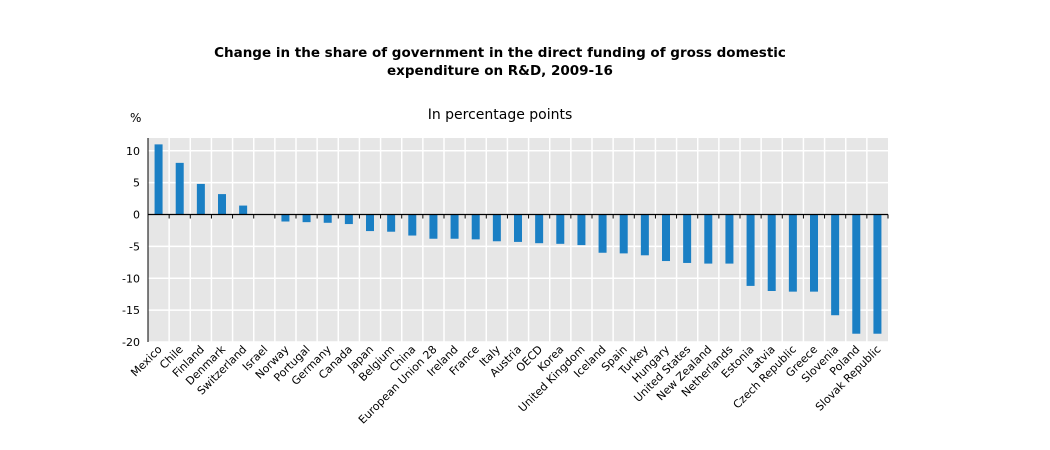 This screenshot has height=450, width=1050. Describe the element at coordinates (348, 219) in the screenshot. I see `bar-canada` at that location.